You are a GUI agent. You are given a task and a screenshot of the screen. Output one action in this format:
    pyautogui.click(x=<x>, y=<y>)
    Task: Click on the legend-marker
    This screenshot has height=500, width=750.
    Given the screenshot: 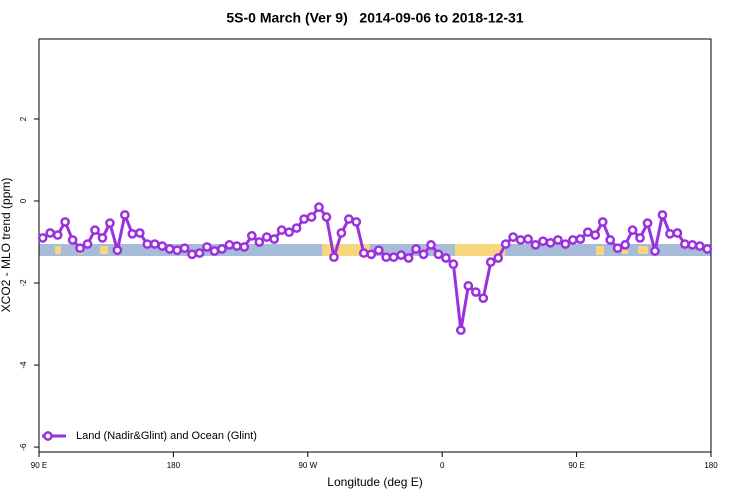 What is the action you would take?
    pyautogui.click(x=48, y=436)
    